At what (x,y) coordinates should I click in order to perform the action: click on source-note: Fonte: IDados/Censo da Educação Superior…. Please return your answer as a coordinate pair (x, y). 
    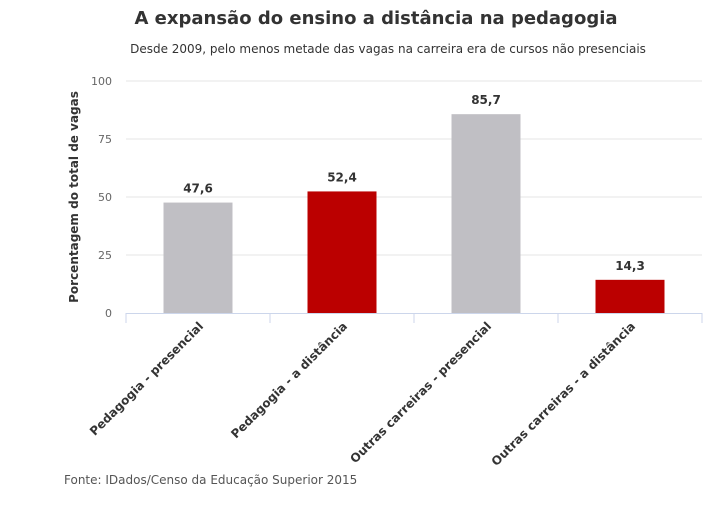
    Looking at the image, I should click on (210, 480).